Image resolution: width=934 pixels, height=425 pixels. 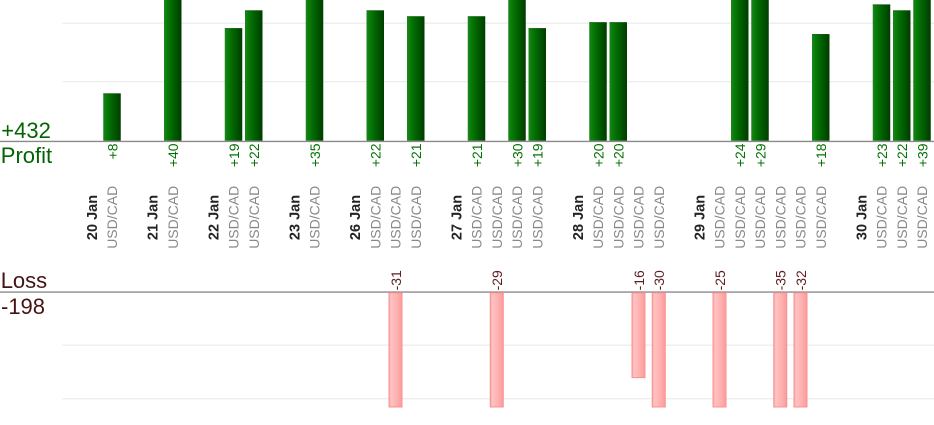 What do you see at coordinates (740, 155) in the screenshot?
I see `svg-text: +24` at bounding box center [740, 155].